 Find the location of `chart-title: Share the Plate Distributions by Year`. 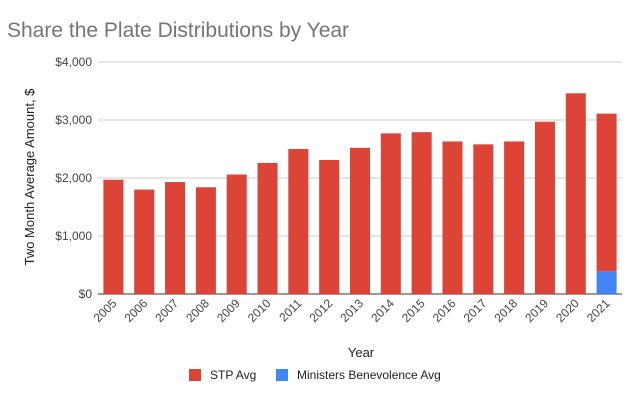

chart-title: Share the Plate Distributions by Year is located at coordinates (178, 30).